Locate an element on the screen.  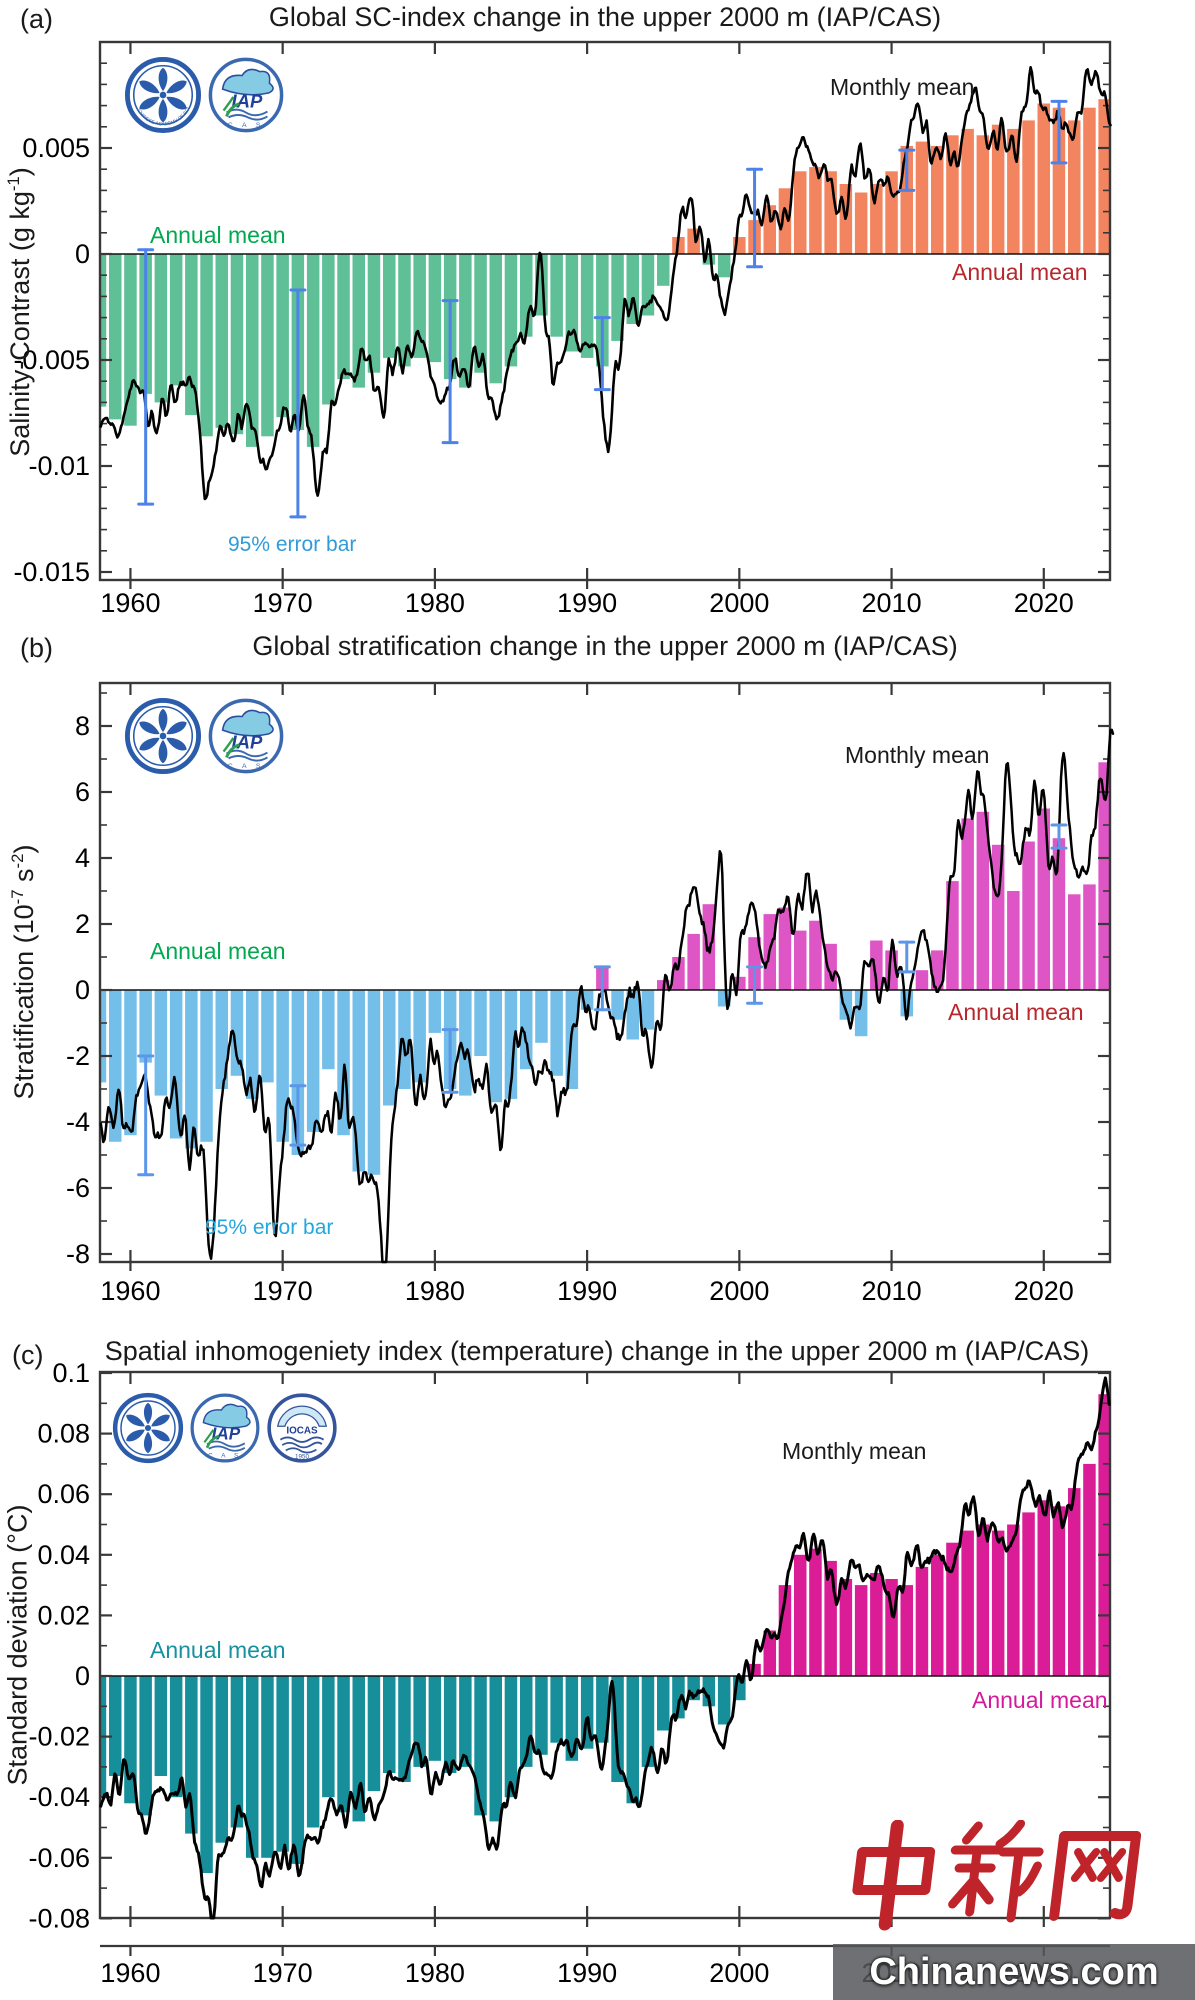
svg-text: 0.1 is located at coordinates (71, 1373).